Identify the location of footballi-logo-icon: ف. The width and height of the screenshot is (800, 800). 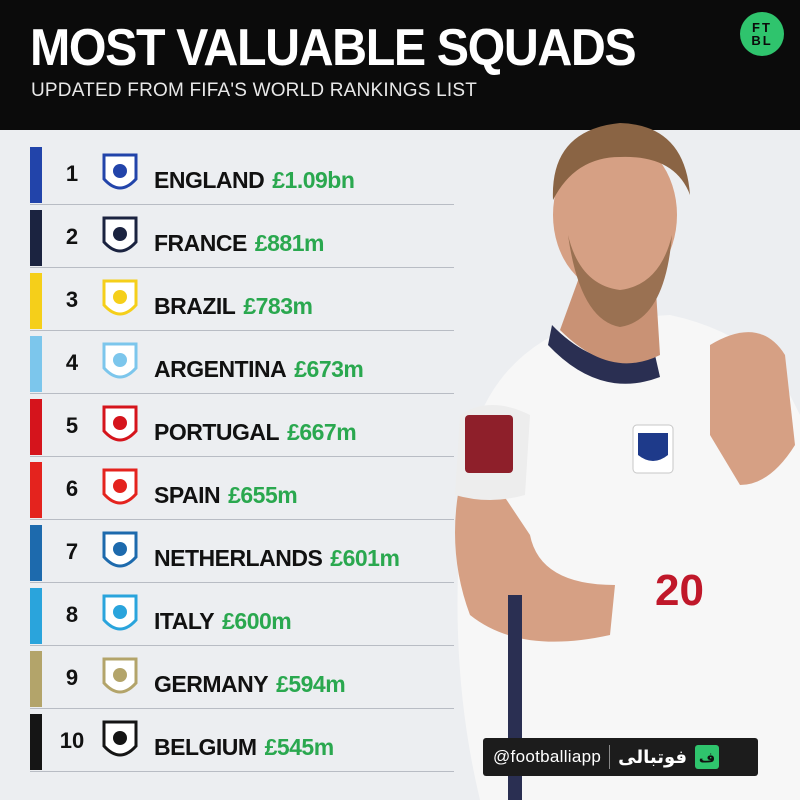
(707, 757).